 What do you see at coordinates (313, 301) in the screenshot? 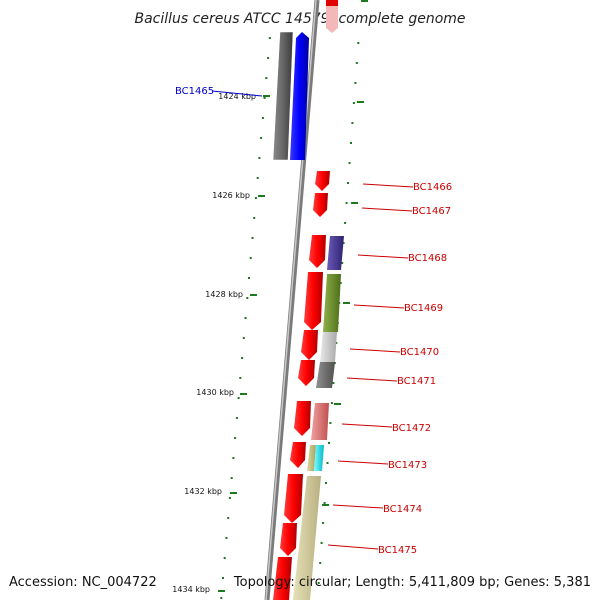
I see `gene-BC1469` at bounding box center [313, 301].